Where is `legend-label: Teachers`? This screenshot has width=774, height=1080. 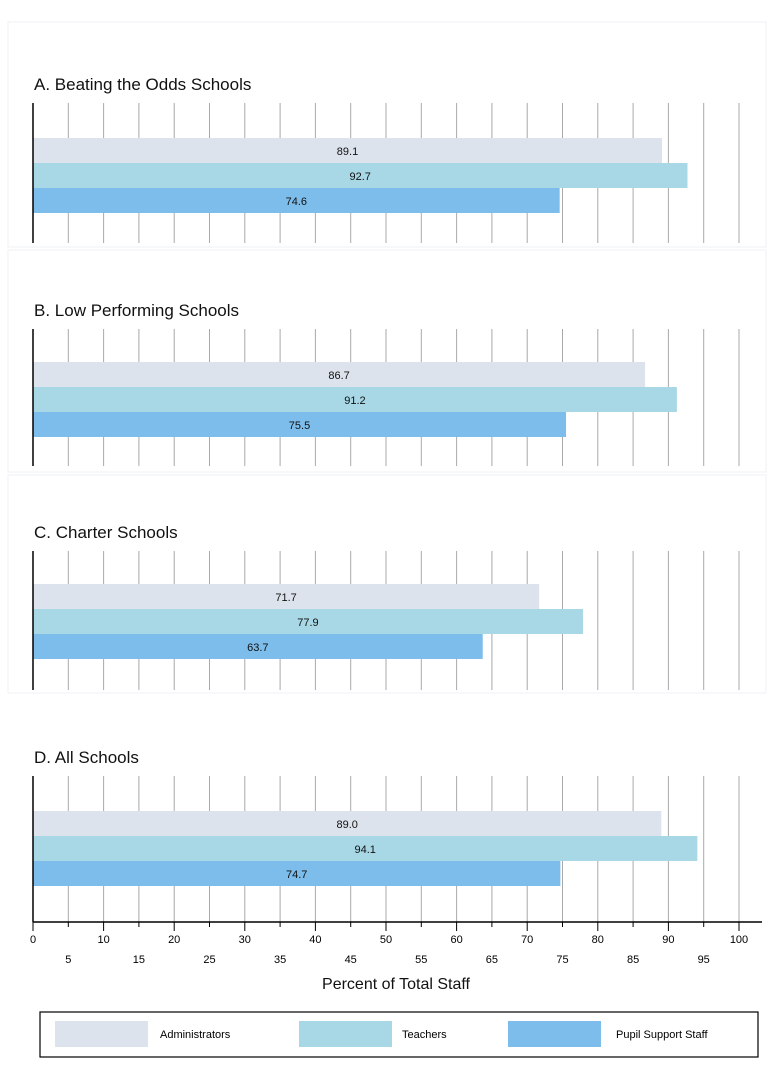 legend-label: Teachers is located at coordinates (424, 1035).